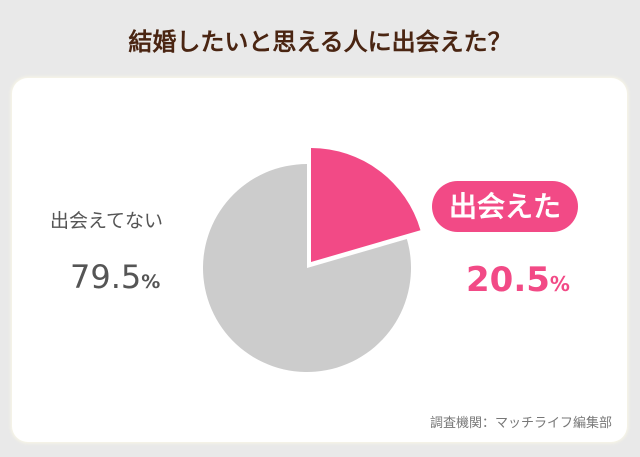  Describe the element at coordinates (307, 268) in the screenshot. I see `pie-slice-not-met` at that location.